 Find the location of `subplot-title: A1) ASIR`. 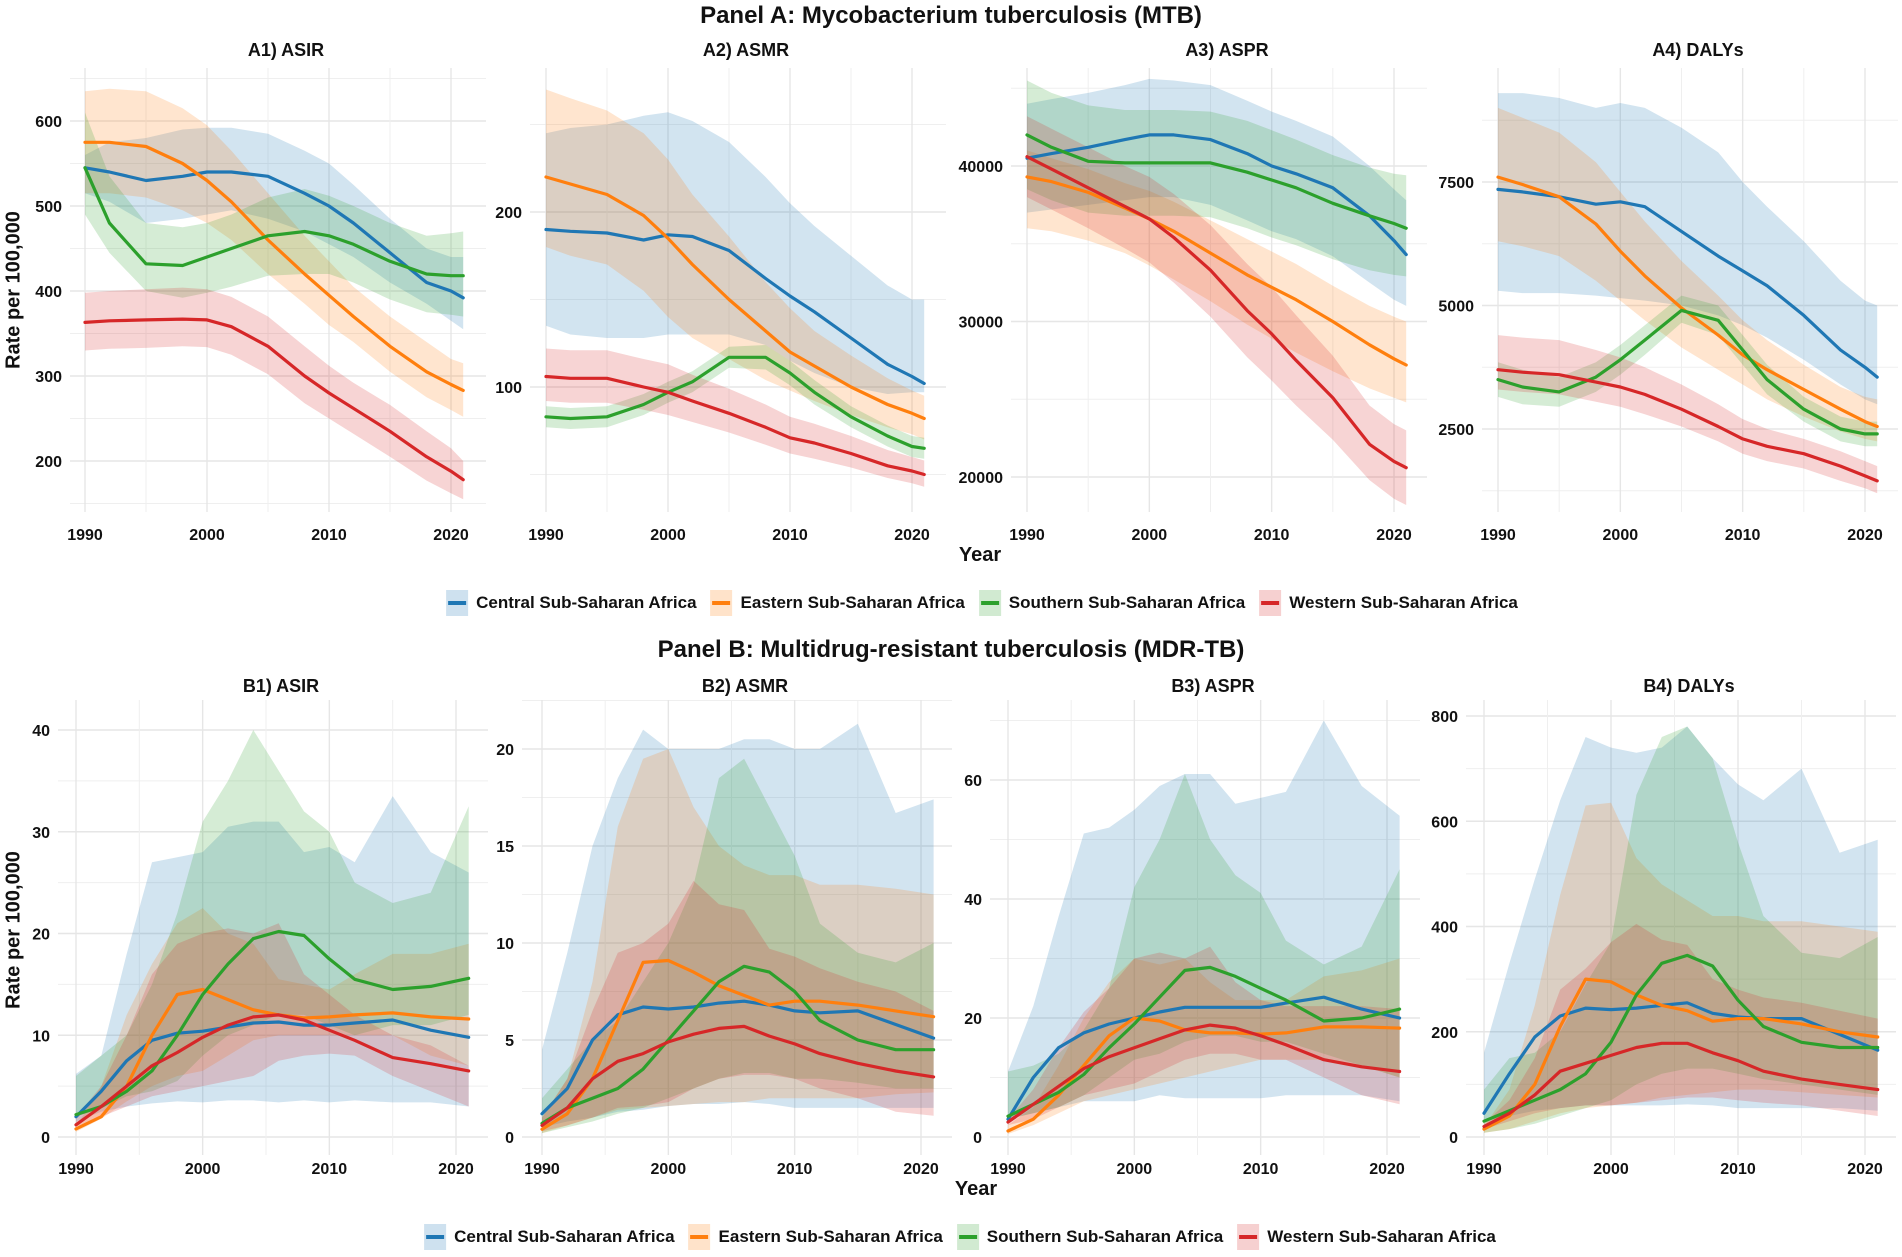

subplot-title: A1) ASIR is located at coordinates (286, 50).